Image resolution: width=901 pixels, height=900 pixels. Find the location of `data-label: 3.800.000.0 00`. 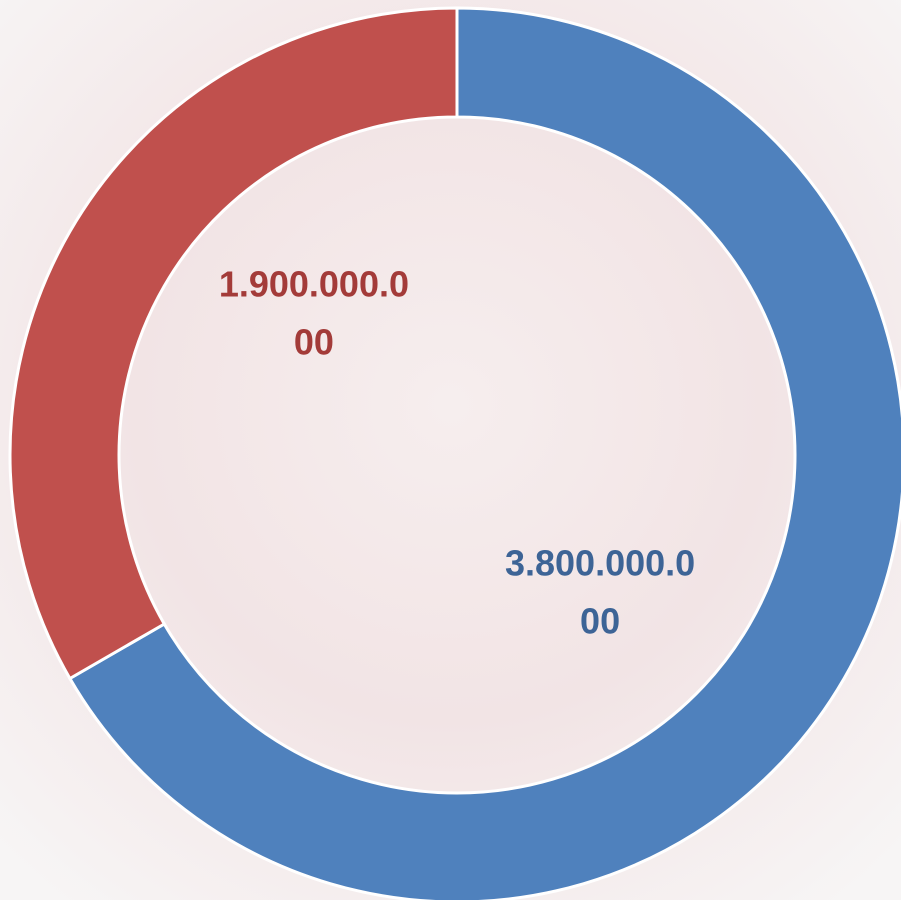

data-label: 3.800.000.0 00 is located at coordinates (600, 591).